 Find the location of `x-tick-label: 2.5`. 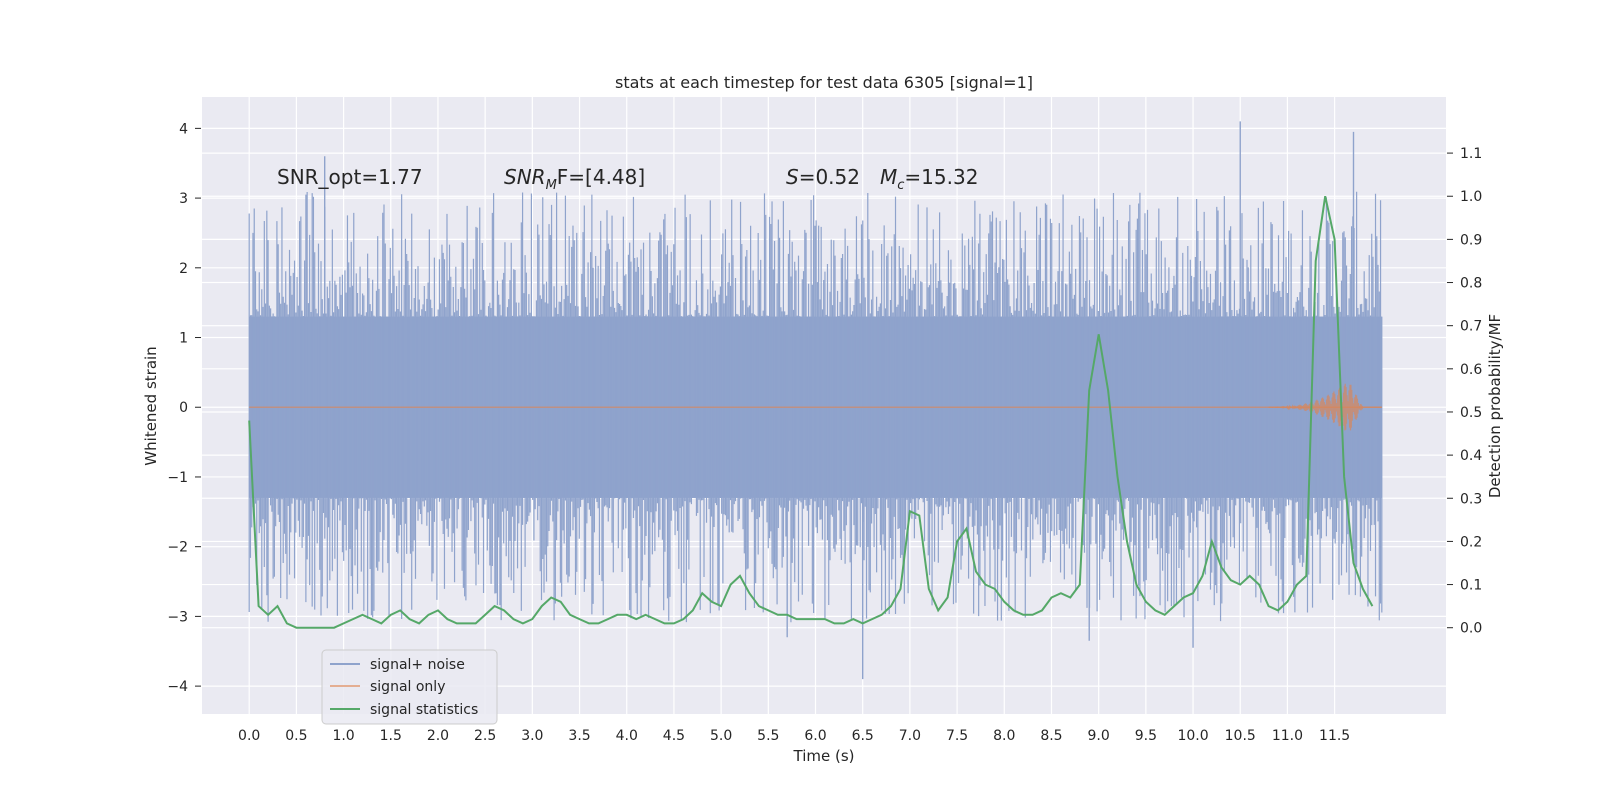

x-tick-label: 2.5 is located at coordinates (485, 736).